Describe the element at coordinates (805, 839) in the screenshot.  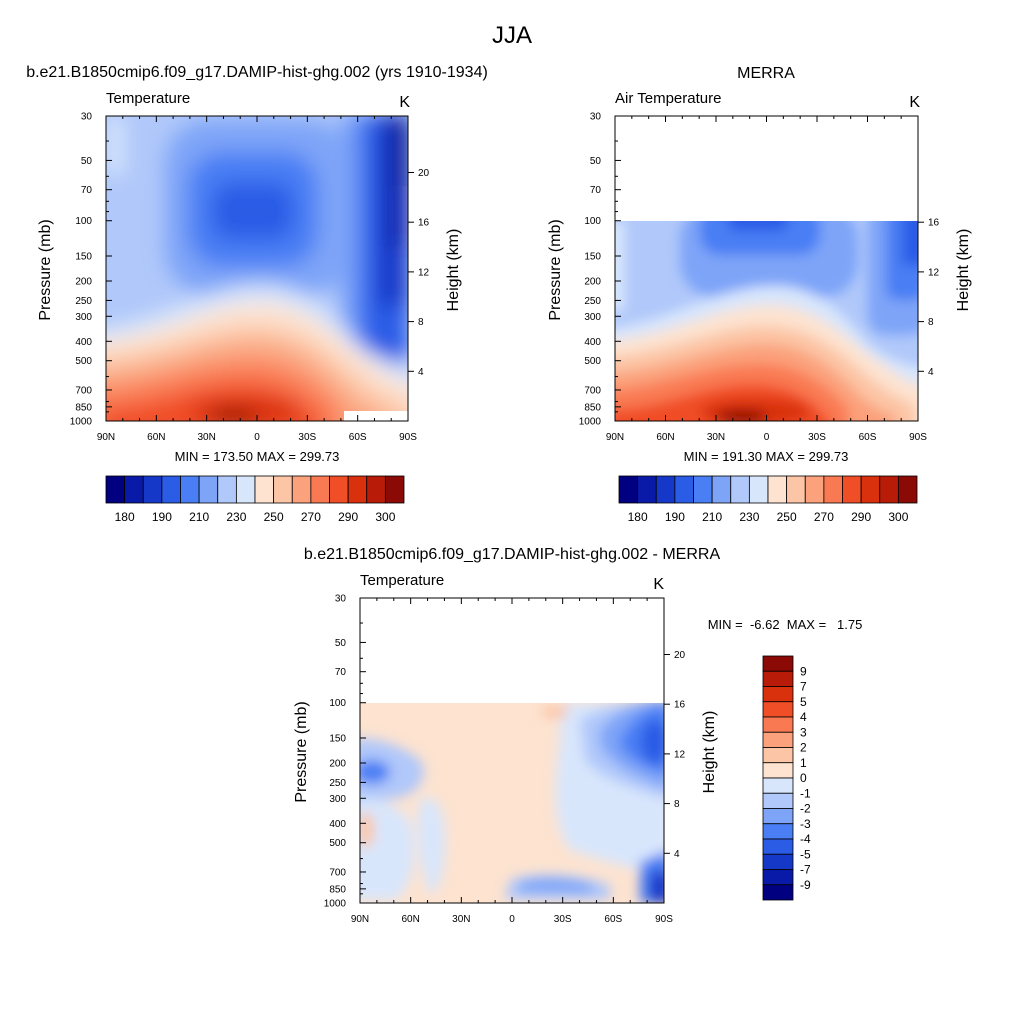
I see `colorbar-label: -4` at that location.